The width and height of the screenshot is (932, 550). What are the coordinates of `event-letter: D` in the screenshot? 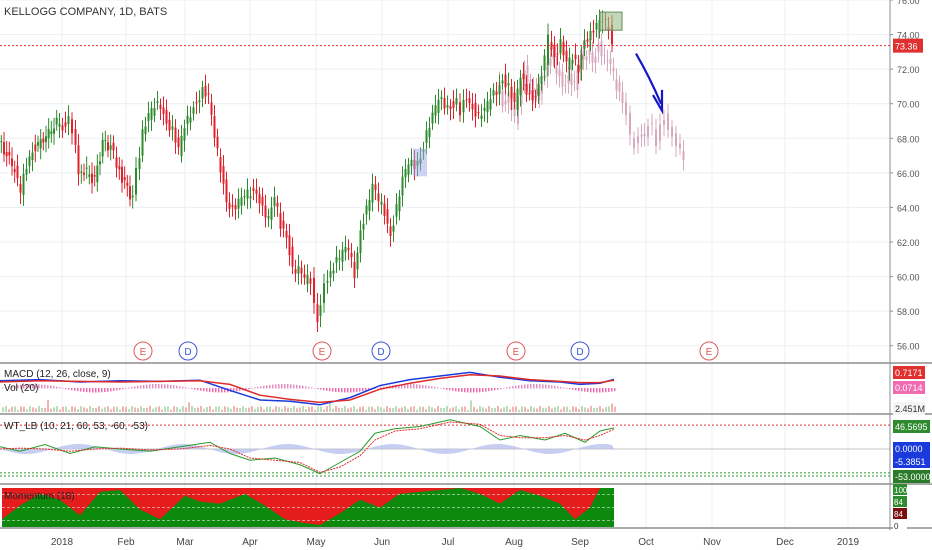 It's located at (187, 352).